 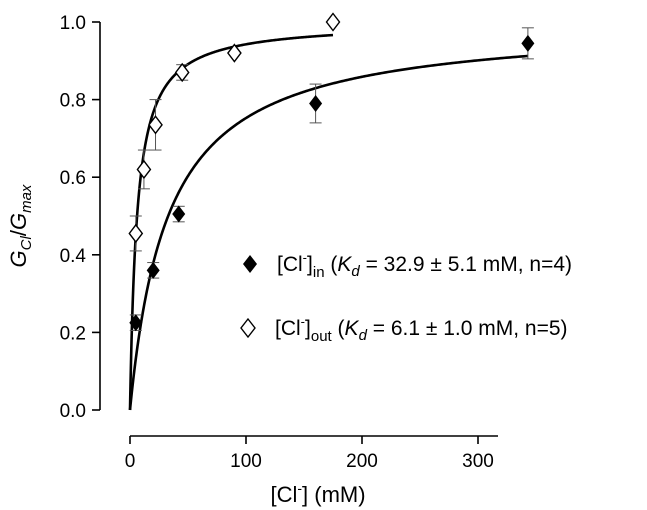 What do you see at coordinates (130, 461) in the screenshot?
I see `x-tick-label: 0` at bounding box center [130, 461].